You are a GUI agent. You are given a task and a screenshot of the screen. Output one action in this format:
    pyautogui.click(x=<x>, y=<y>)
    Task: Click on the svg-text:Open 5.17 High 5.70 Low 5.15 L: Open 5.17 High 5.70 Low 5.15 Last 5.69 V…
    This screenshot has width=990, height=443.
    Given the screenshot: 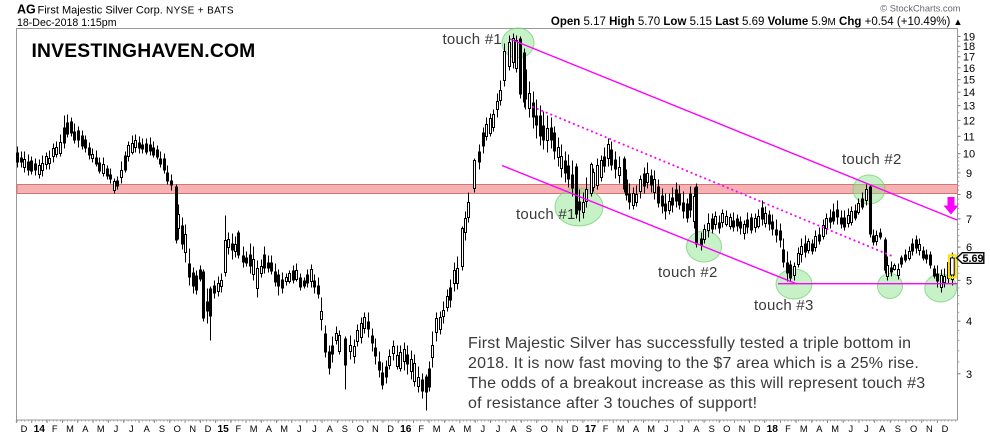 What is the action you would take?
    pyautogui.click(x=757, y=22)
    